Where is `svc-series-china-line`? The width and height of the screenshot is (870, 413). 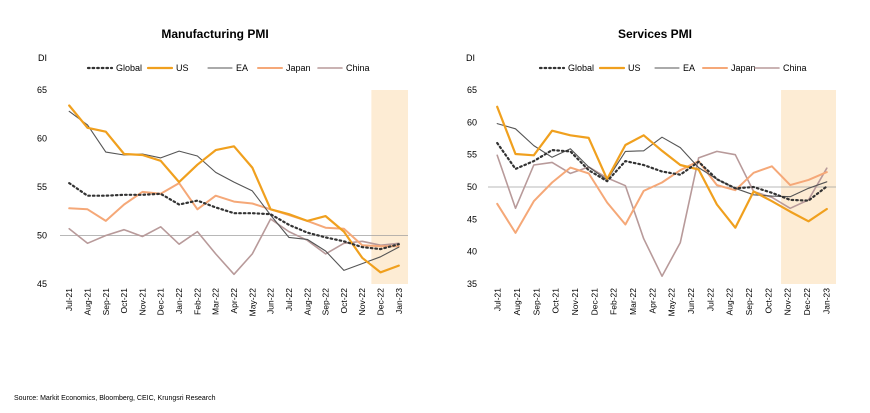
svc-series-china-line is located at coordinates (662, 214).